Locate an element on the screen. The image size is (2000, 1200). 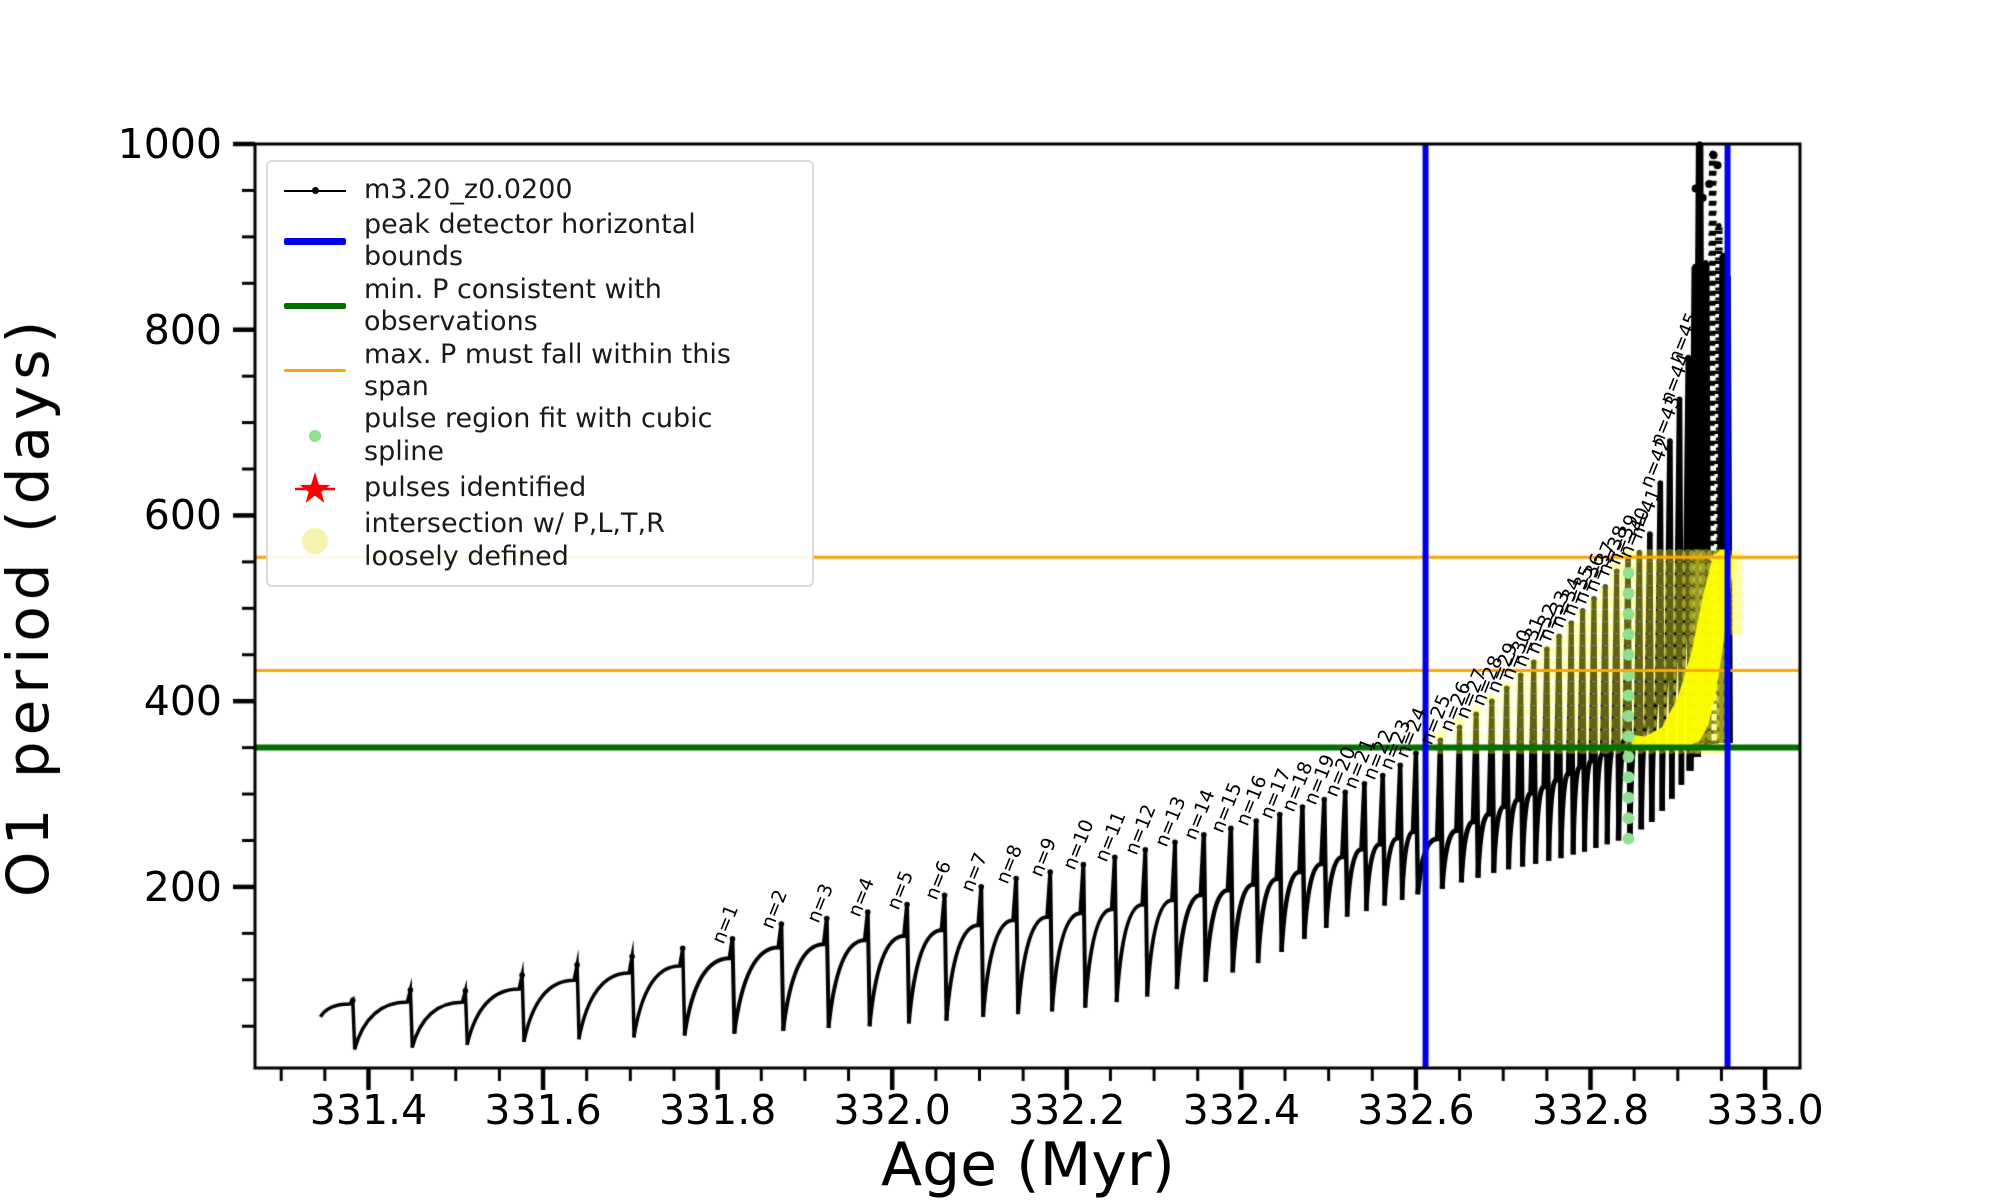
blue-line-icon is located at coordinates (315, 241).